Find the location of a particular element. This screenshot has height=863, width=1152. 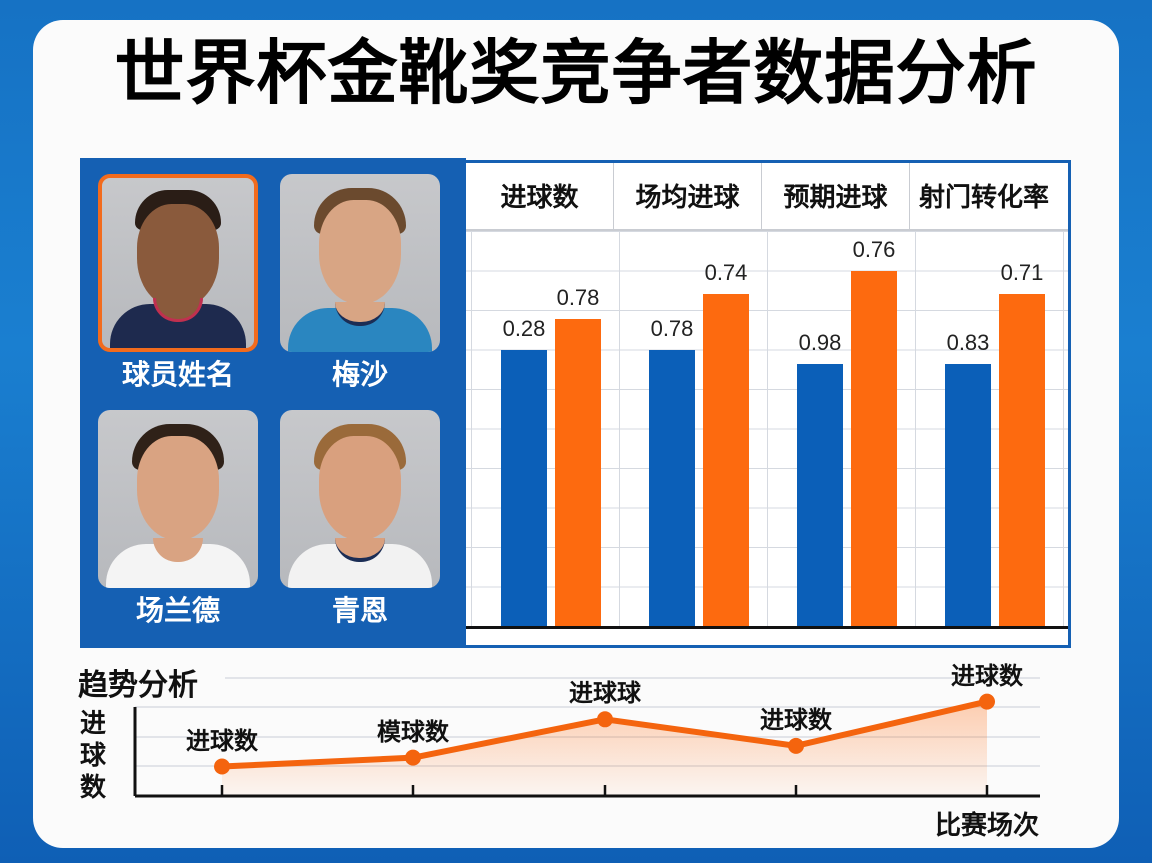

player-name: 球员姓名 is located at coordinates (177, 374).